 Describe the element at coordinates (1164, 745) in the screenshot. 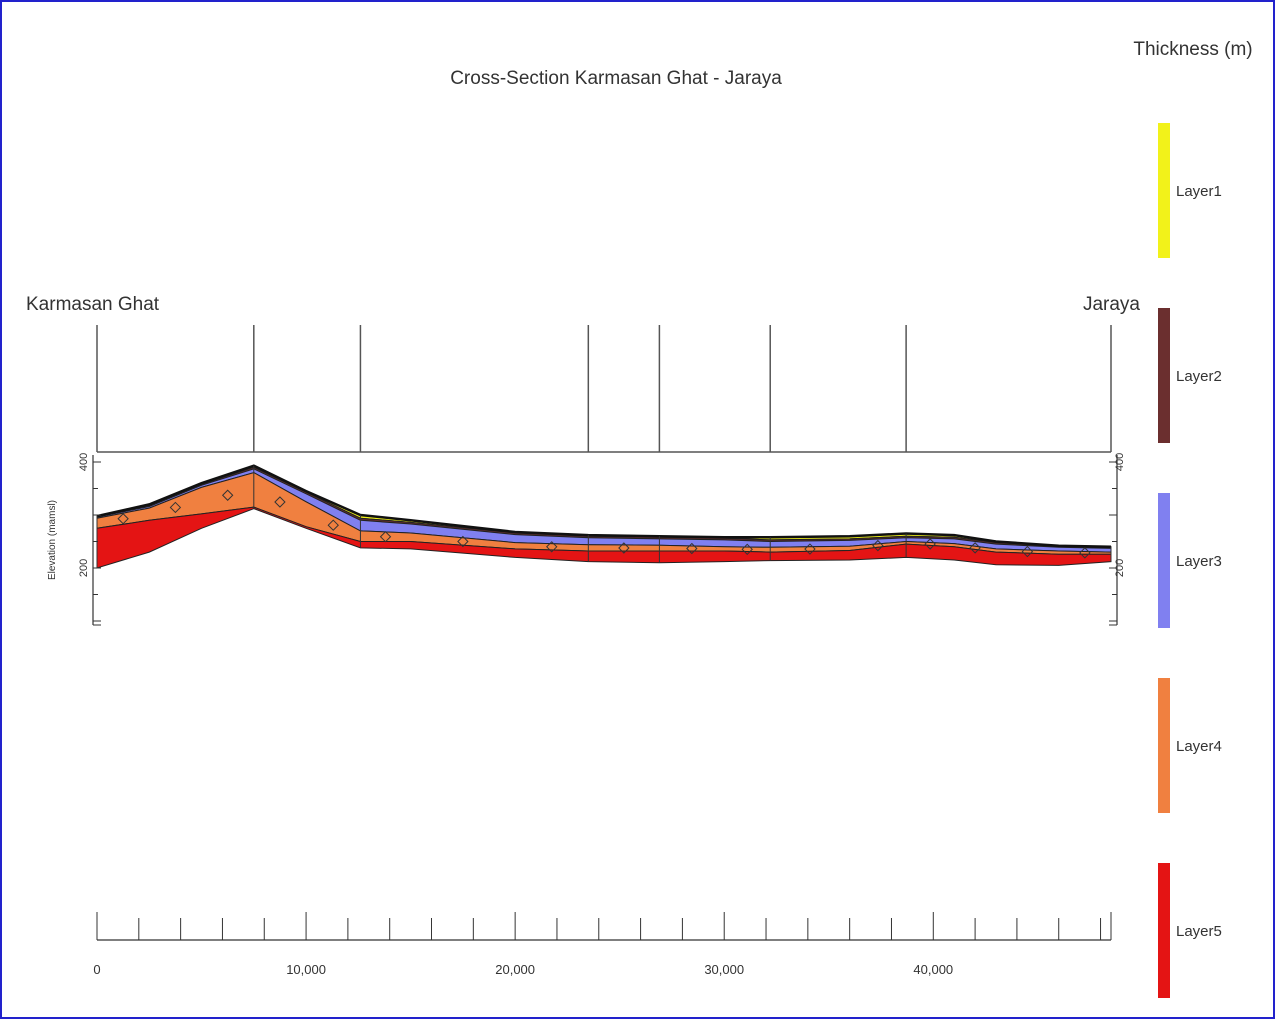

I see `legend-swatch-layer4` at that location.